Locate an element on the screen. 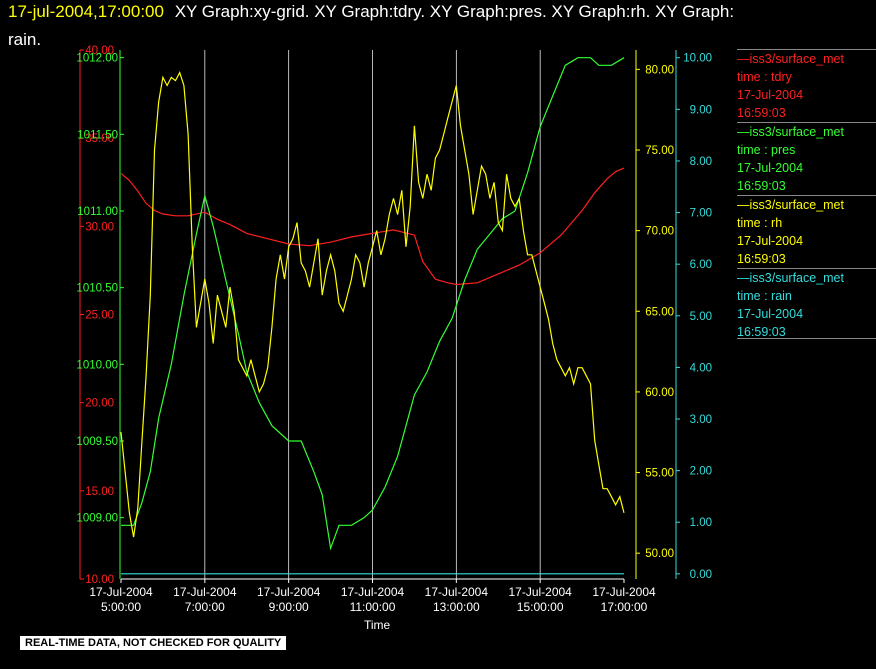 This screenshot has height=669, width=876. y-tick-label-rain: 9.00 is located at coordinates (701, 110).